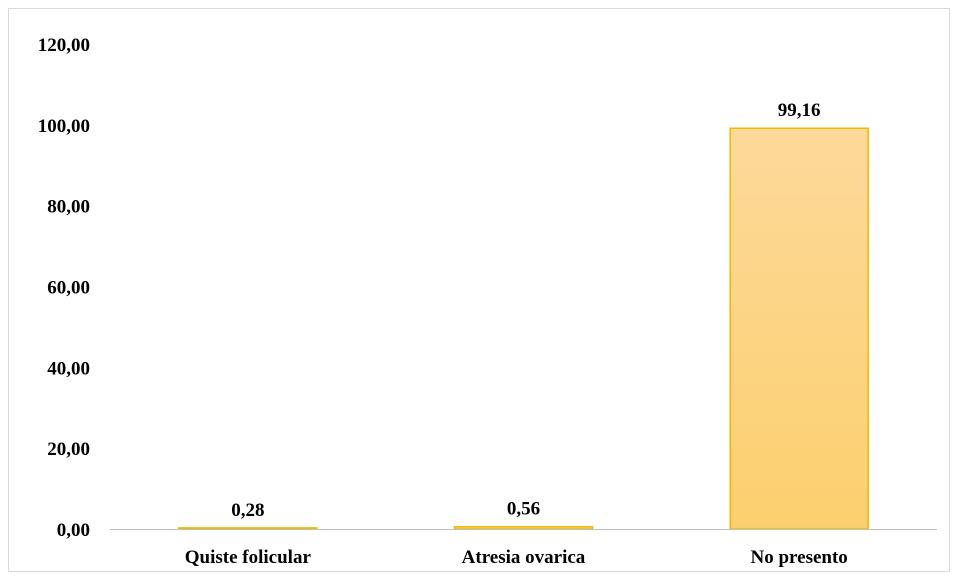  I want to click on y-tick-label: 60,00, so click(68, 288).